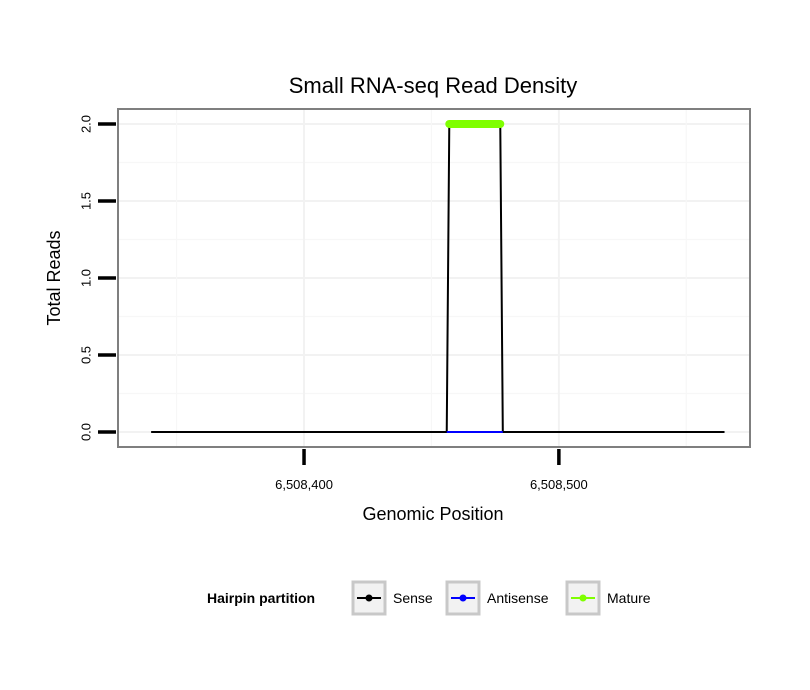 The height and width of the screenshot is (690, 810). Describe the element at coordinates (85, 432) in the screenshot. I see `y-tick-label-0: 0.0` at that location.